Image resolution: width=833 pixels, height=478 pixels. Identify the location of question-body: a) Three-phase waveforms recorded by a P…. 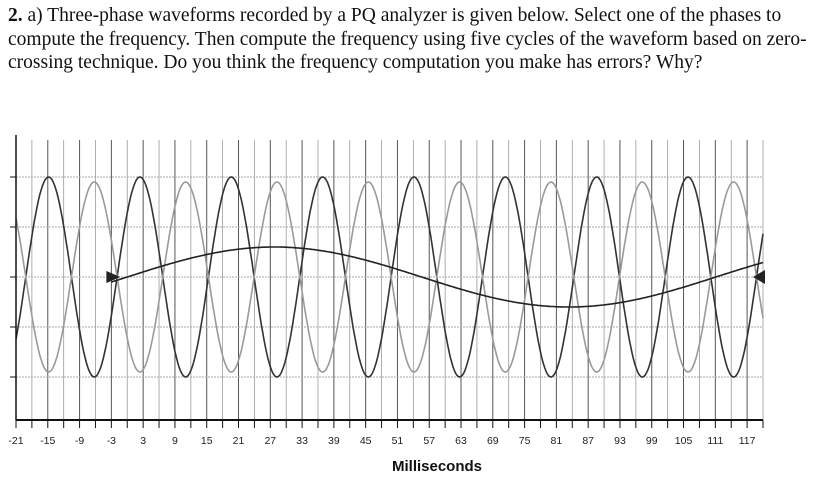
(407, 39).